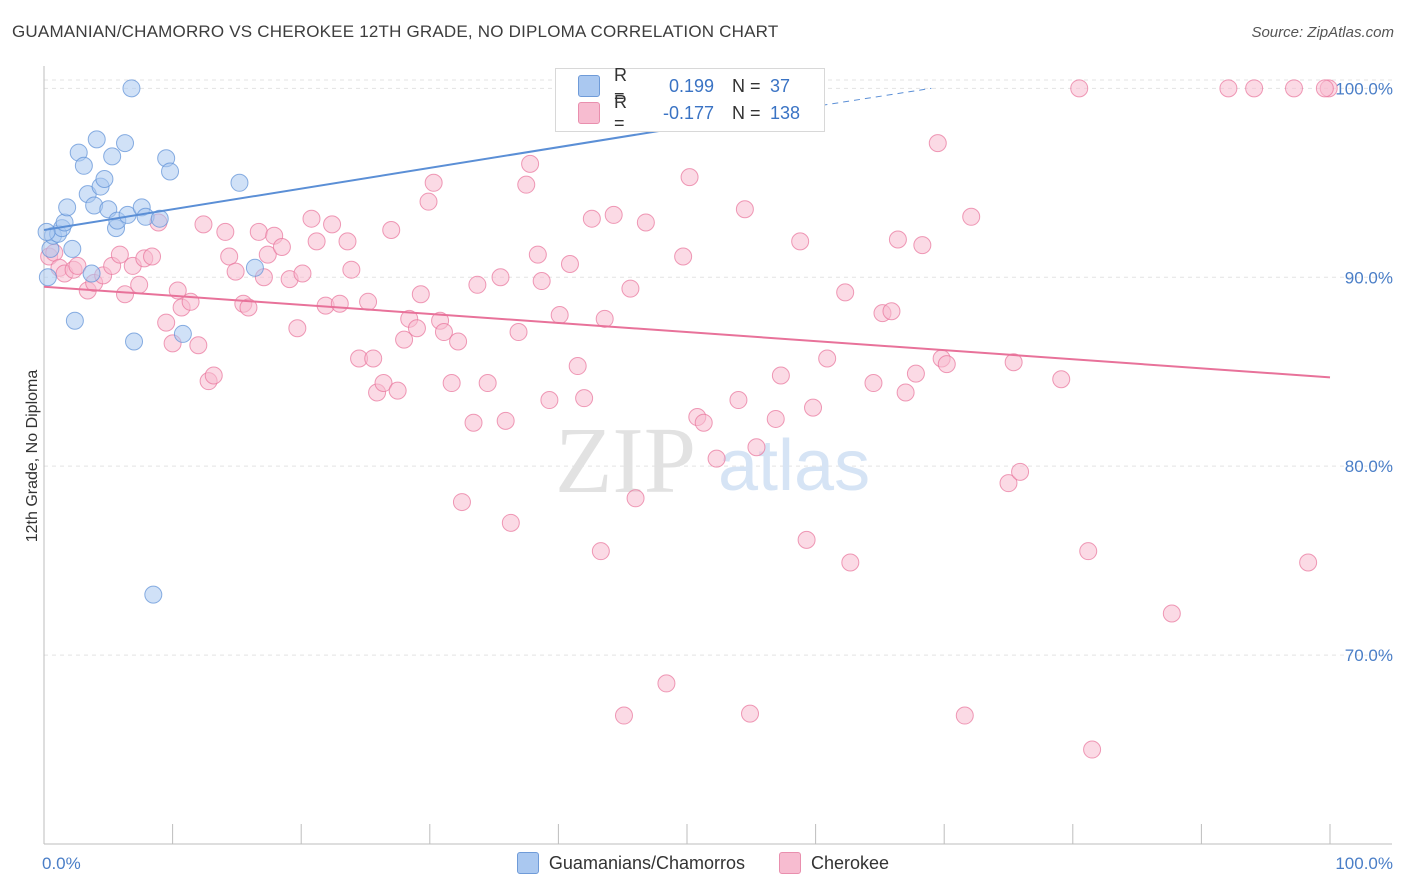 This screenshot has width=1406, height=892. I want to click on legend-item-guamanian: Guamanians/Chamorros, so click(631, 863).